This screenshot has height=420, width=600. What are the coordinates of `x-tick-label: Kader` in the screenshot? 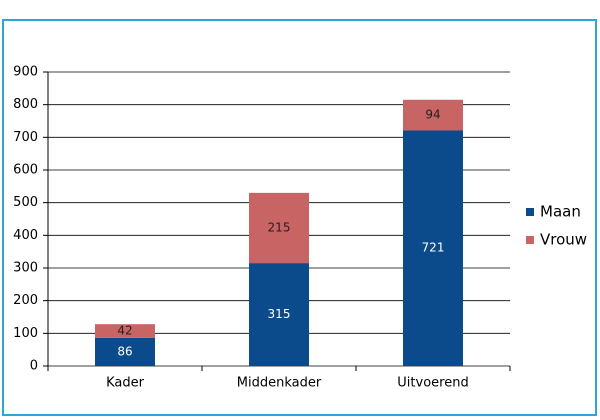 It's located at (125, 383).